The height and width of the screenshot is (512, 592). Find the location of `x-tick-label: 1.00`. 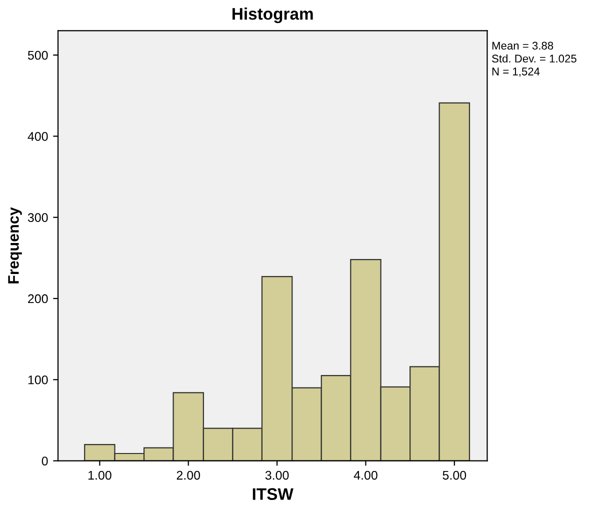

x-tick-label: 1.00 is located at coordinates (100, 475).